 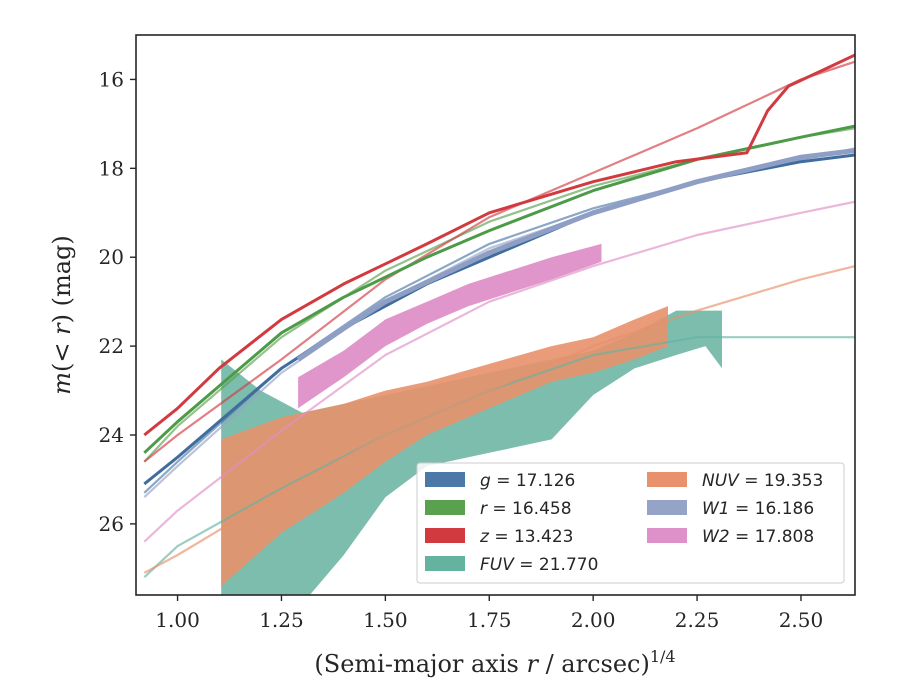 What do you see at coordinates (111, 524) in the screenshot?
I see `y-tick-label: 26` at bounding box center [111, 524].